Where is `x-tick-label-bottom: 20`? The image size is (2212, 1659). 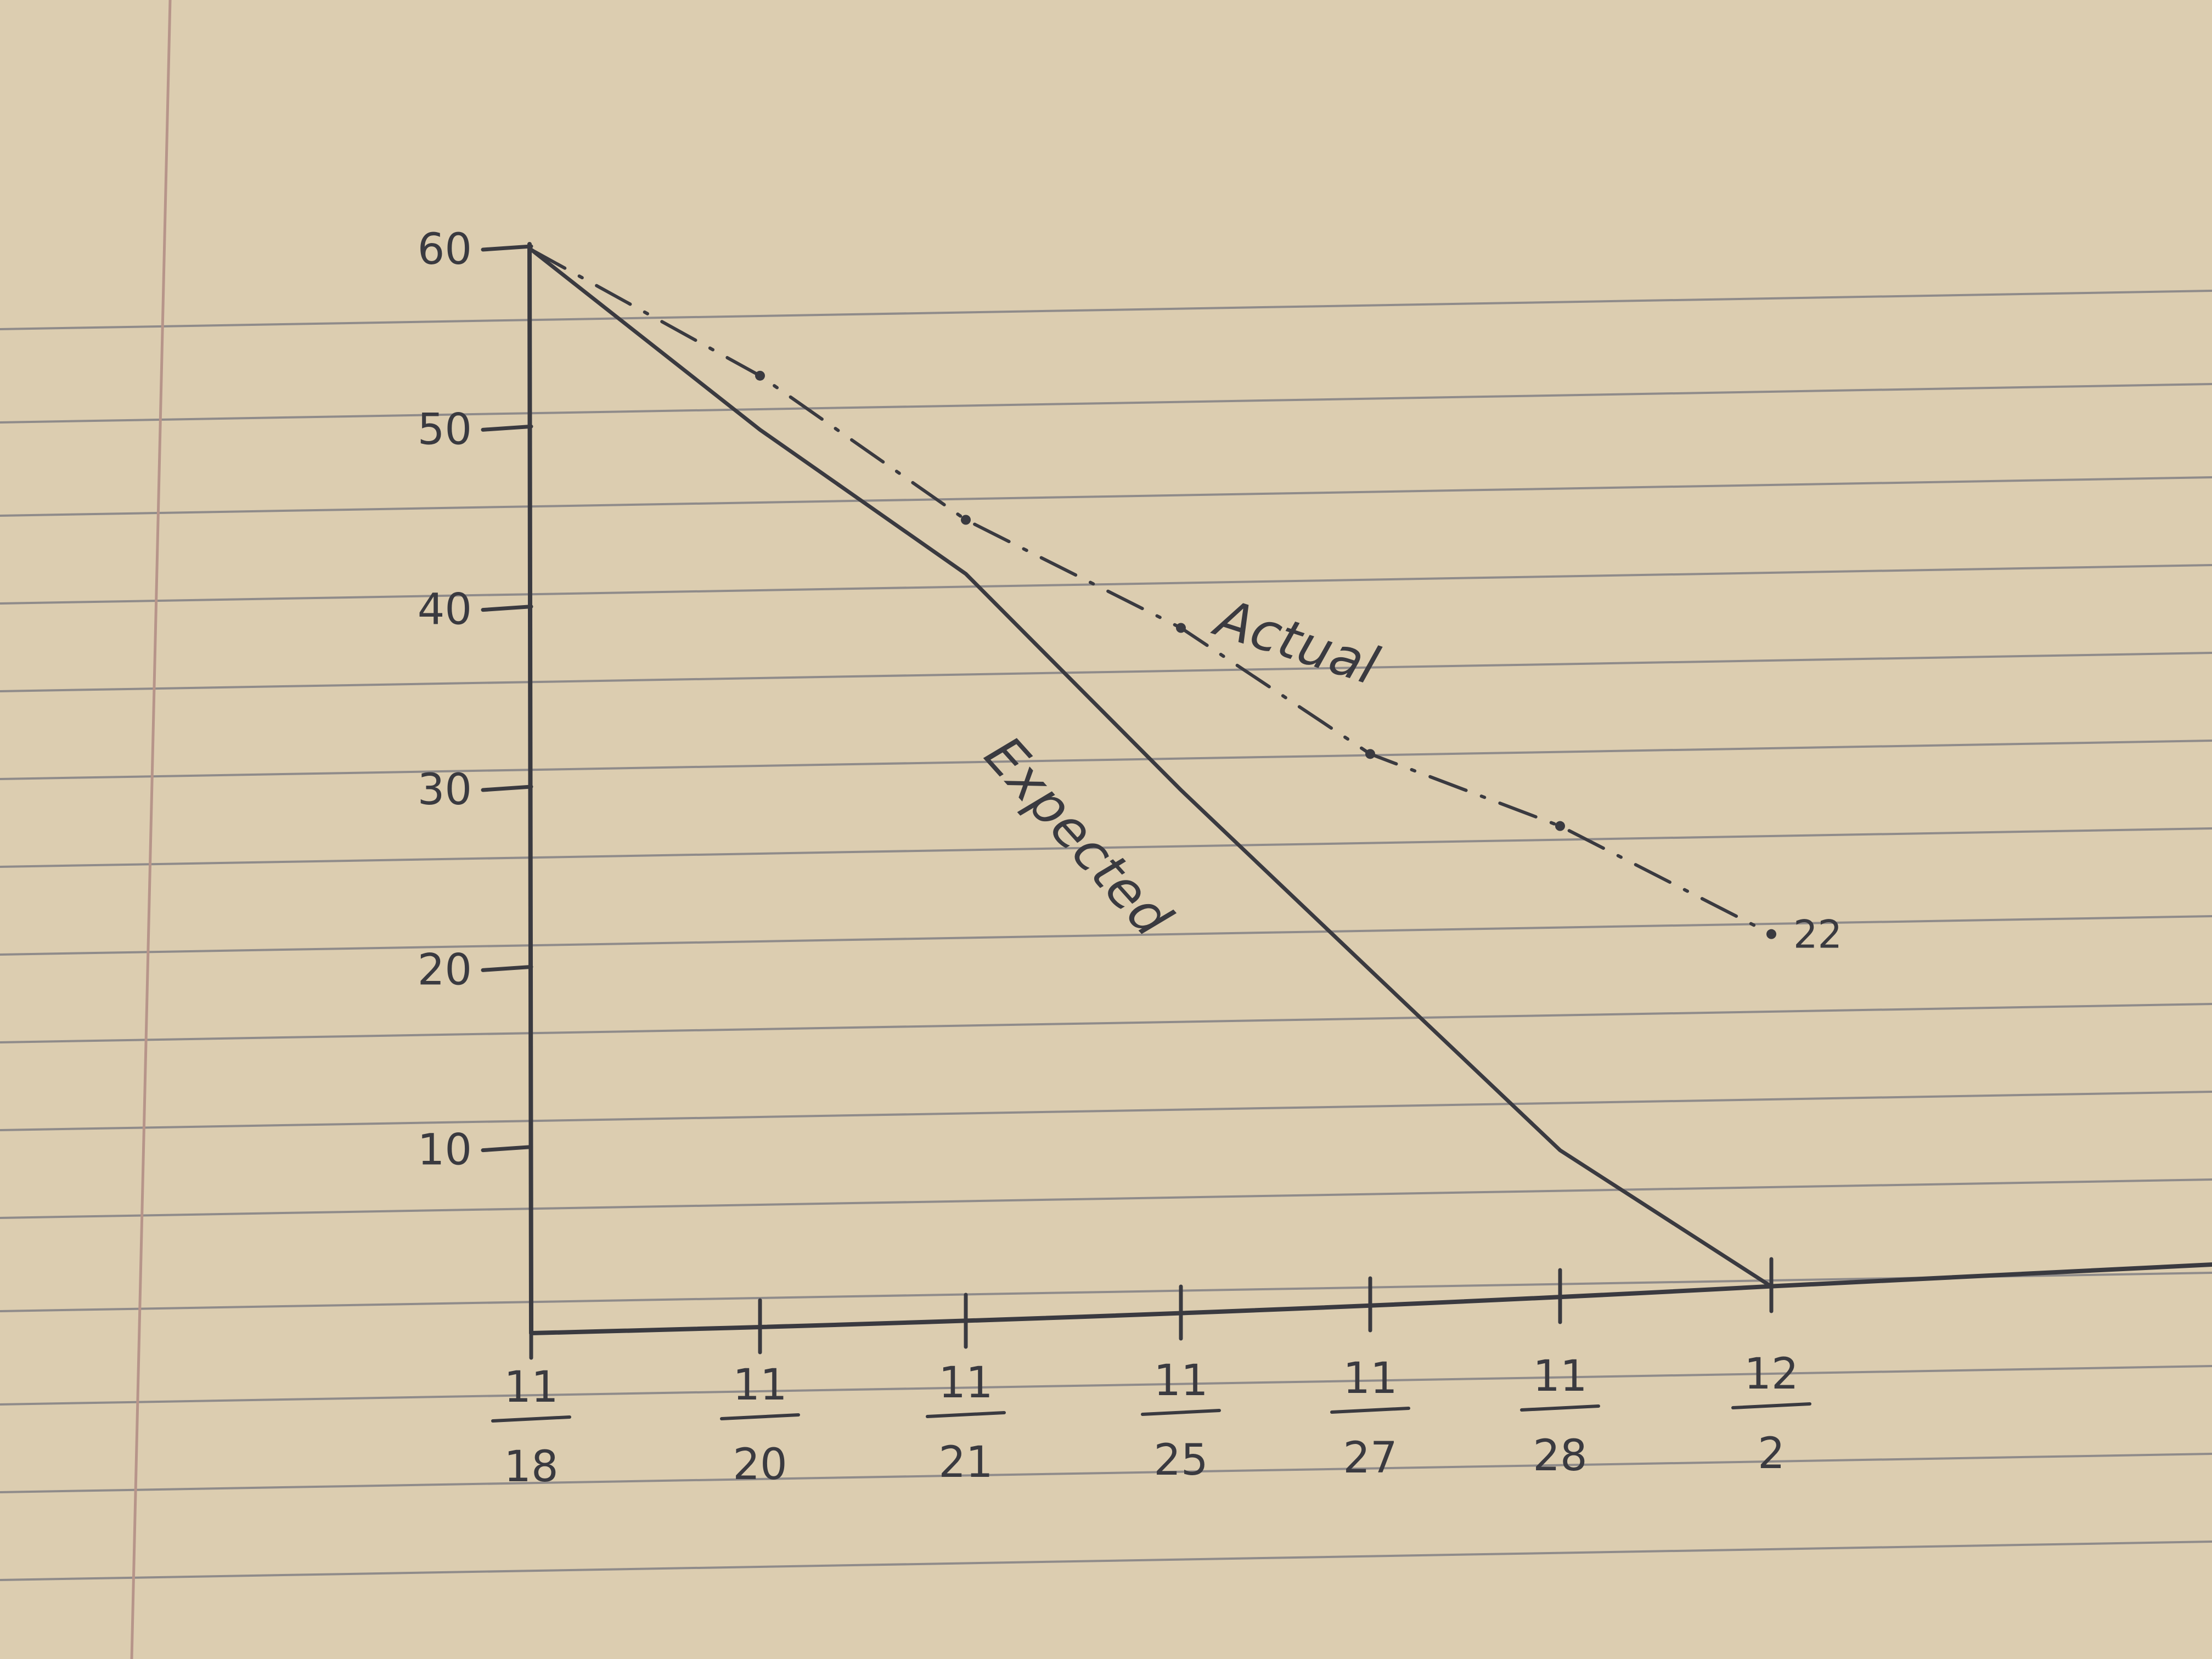 x-tick-label-bottom: 20 is located at coordinates (760, 1465).